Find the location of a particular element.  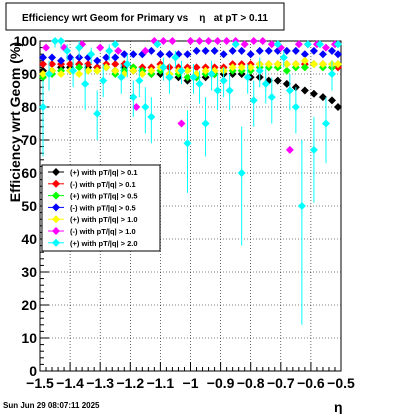

x-tick-label: −1.5 is located at coordinates (40, 383).